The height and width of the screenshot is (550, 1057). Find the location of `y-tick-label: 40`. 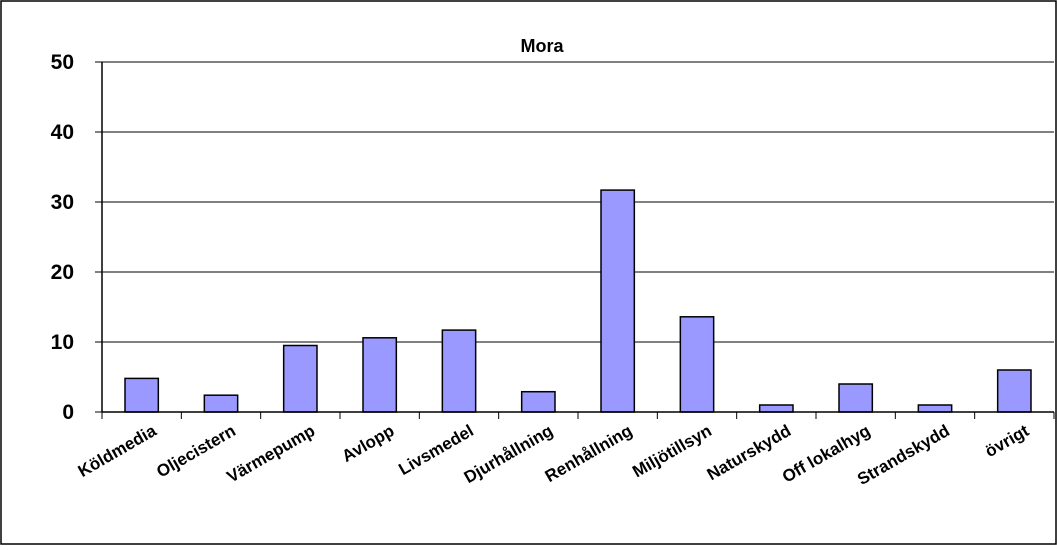

y-tick-label: 40 is located at coordinates (62, 132).